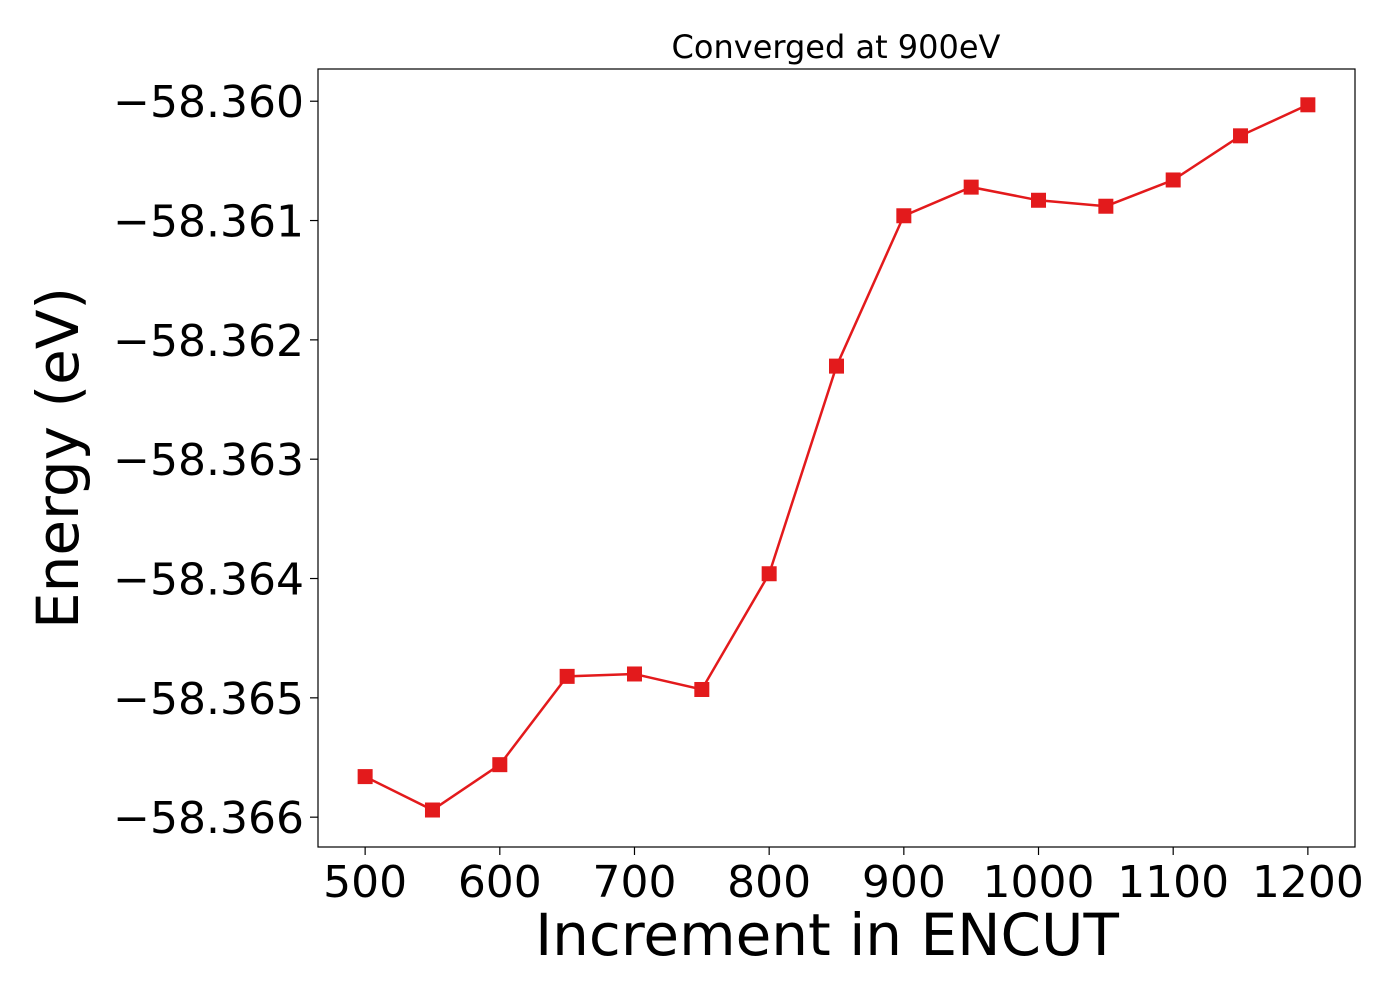  I want to click on y-tick-label: −58.365, so click(208, 699).